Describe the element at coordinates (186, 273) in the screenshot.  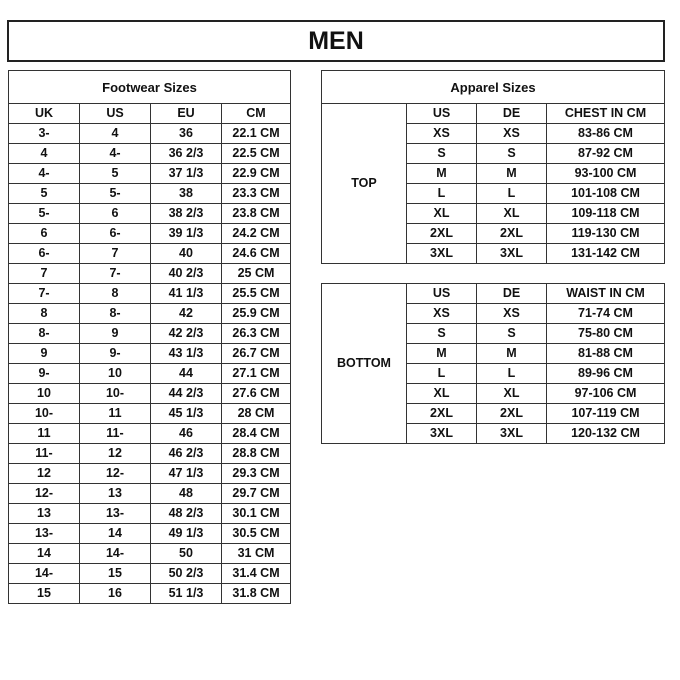
I see `table-cell: 40 2/3` at that location.